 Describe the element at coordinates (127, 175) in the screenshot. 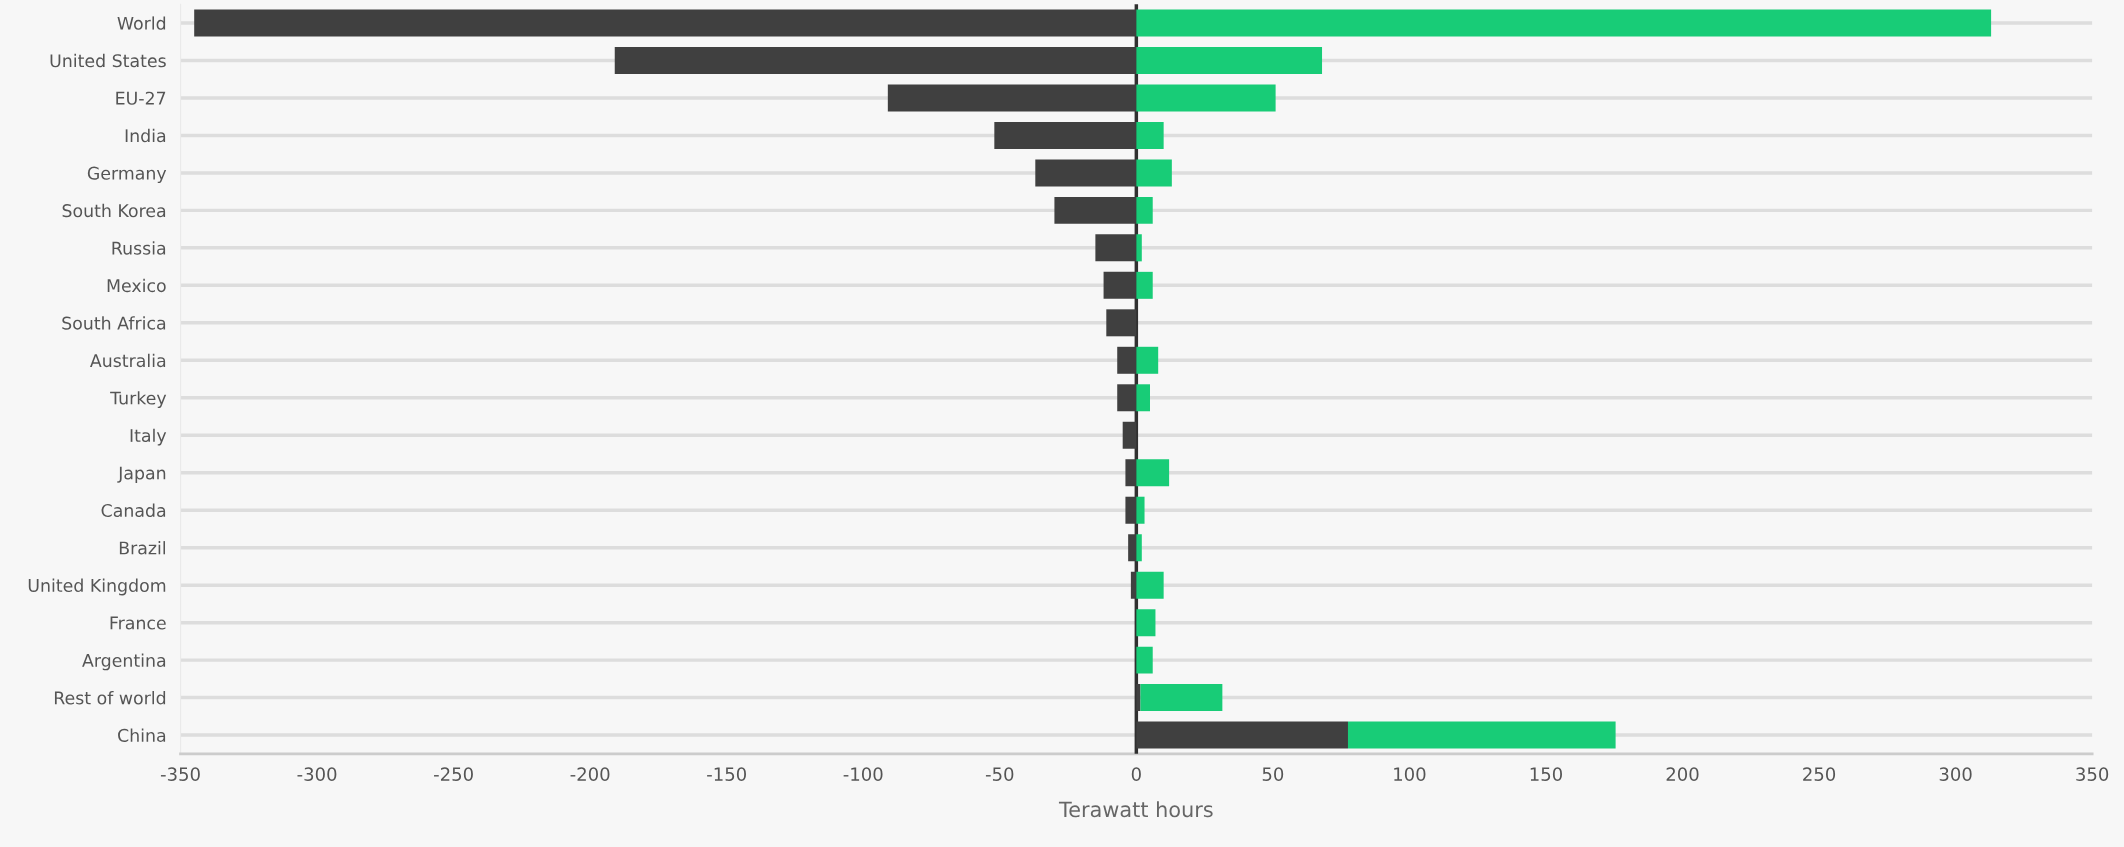

I see `y-tick-label: Germany` at that location.